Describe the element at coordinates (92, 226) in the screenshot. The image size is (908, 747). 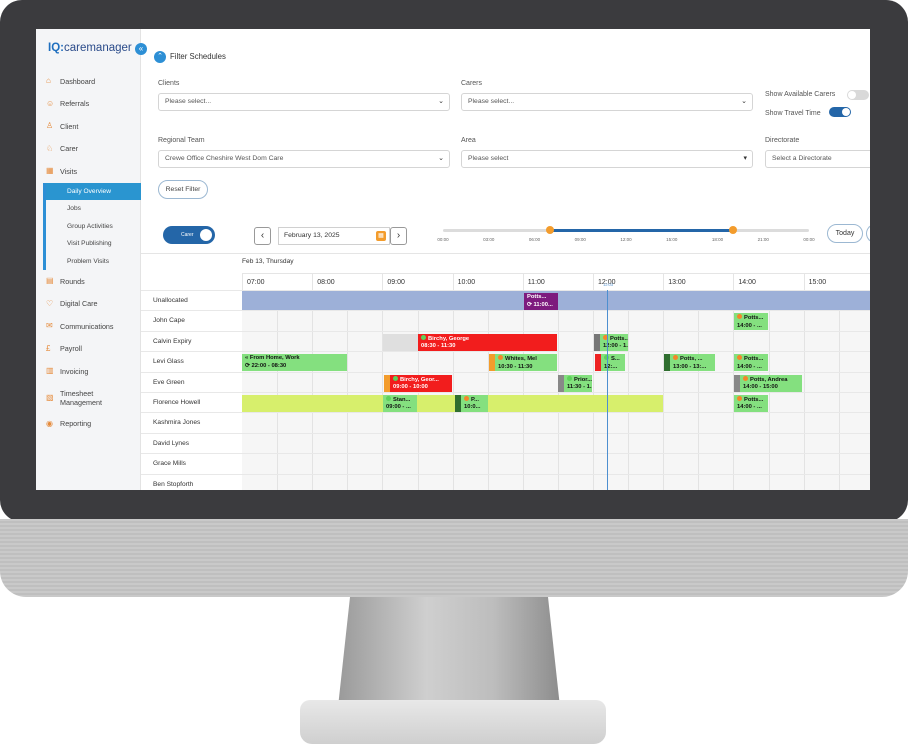
I see `sidebar-sub-group-activities: Group Activities` at that location.